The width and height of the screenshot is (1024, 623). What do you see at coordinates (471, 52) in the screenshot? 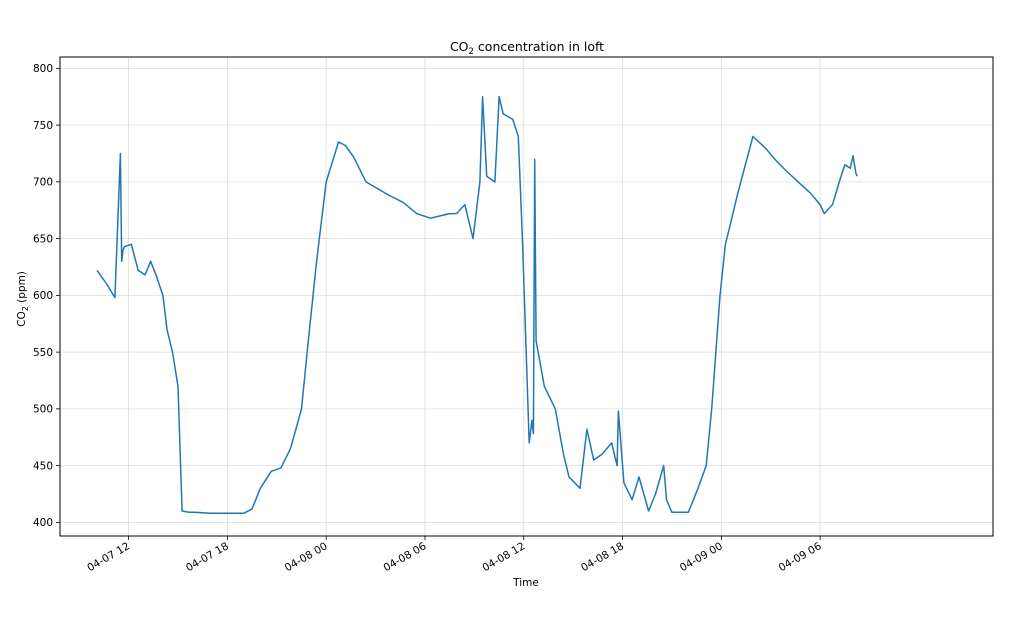
I see `chart-title-subscript: 2` at bounding box center [471, 52].